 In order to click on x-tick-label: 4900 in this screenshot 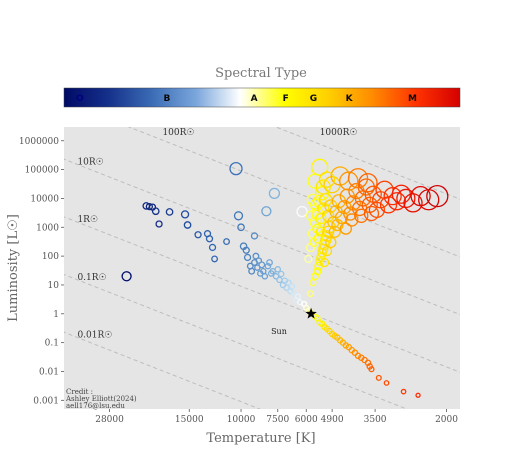, I will do `click(332, 420)`.